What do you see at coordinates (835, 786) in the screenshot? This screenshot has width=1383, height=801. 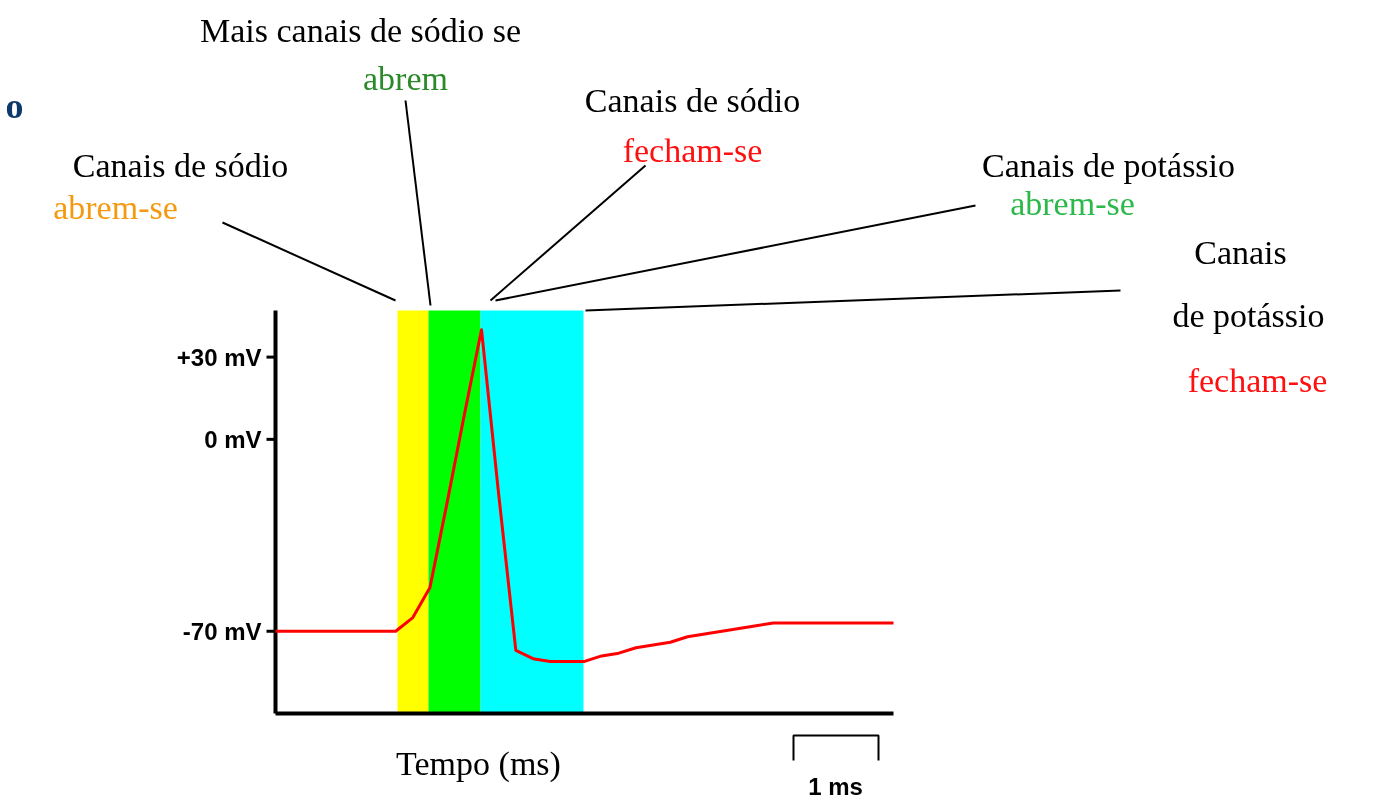 I see `text: 1 ms` at bounding box center [835, 786].